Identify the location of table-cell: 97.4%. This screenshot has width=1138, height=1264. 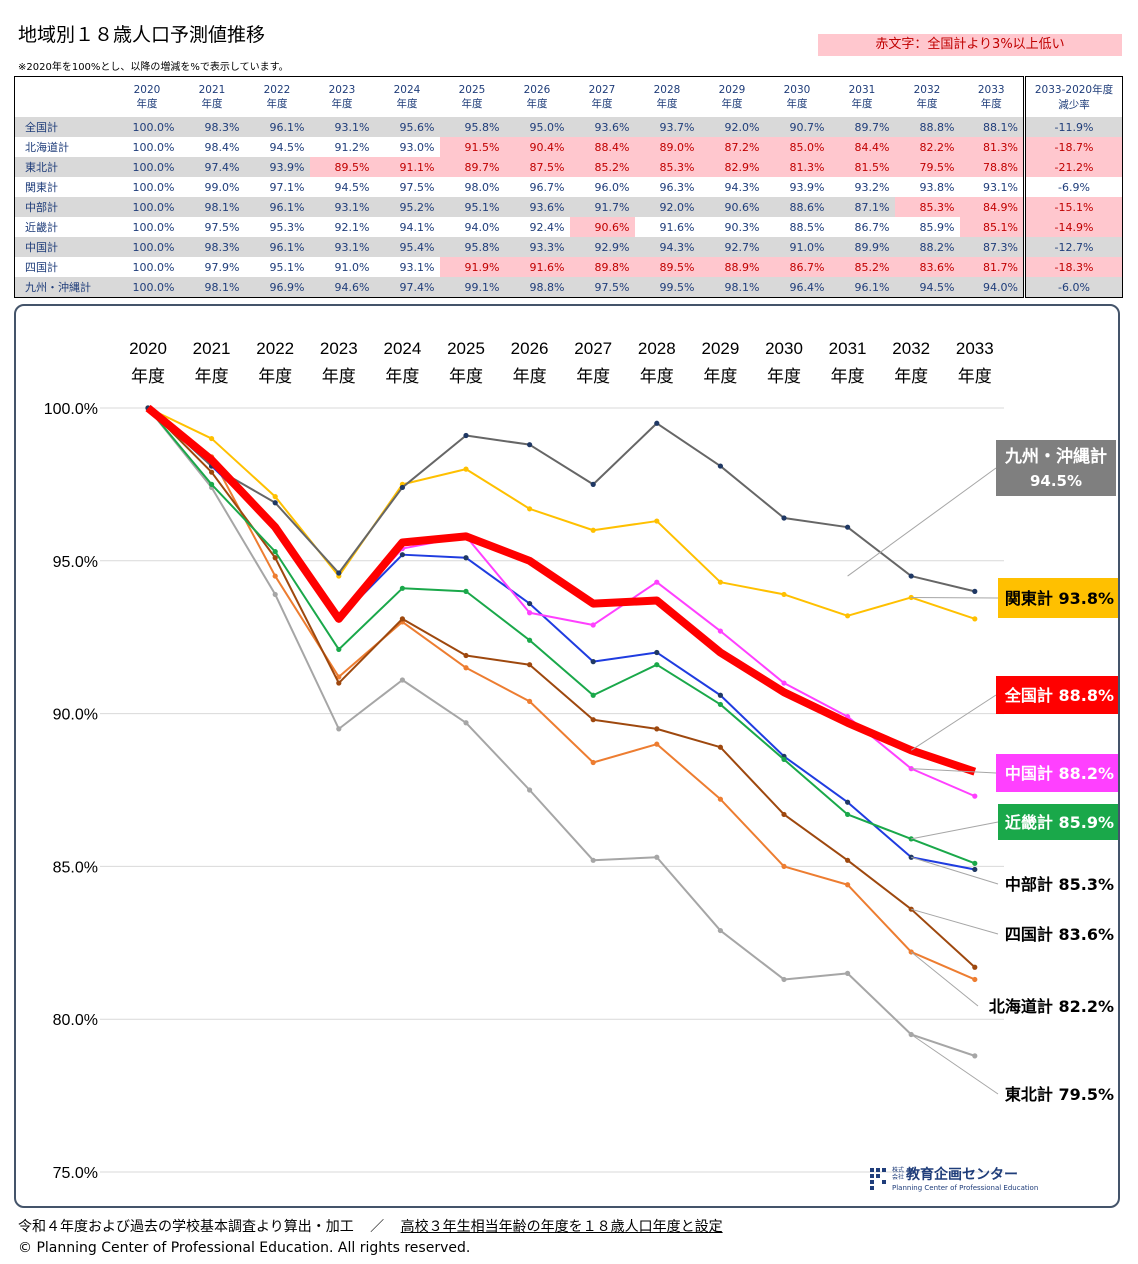
(212, 167).